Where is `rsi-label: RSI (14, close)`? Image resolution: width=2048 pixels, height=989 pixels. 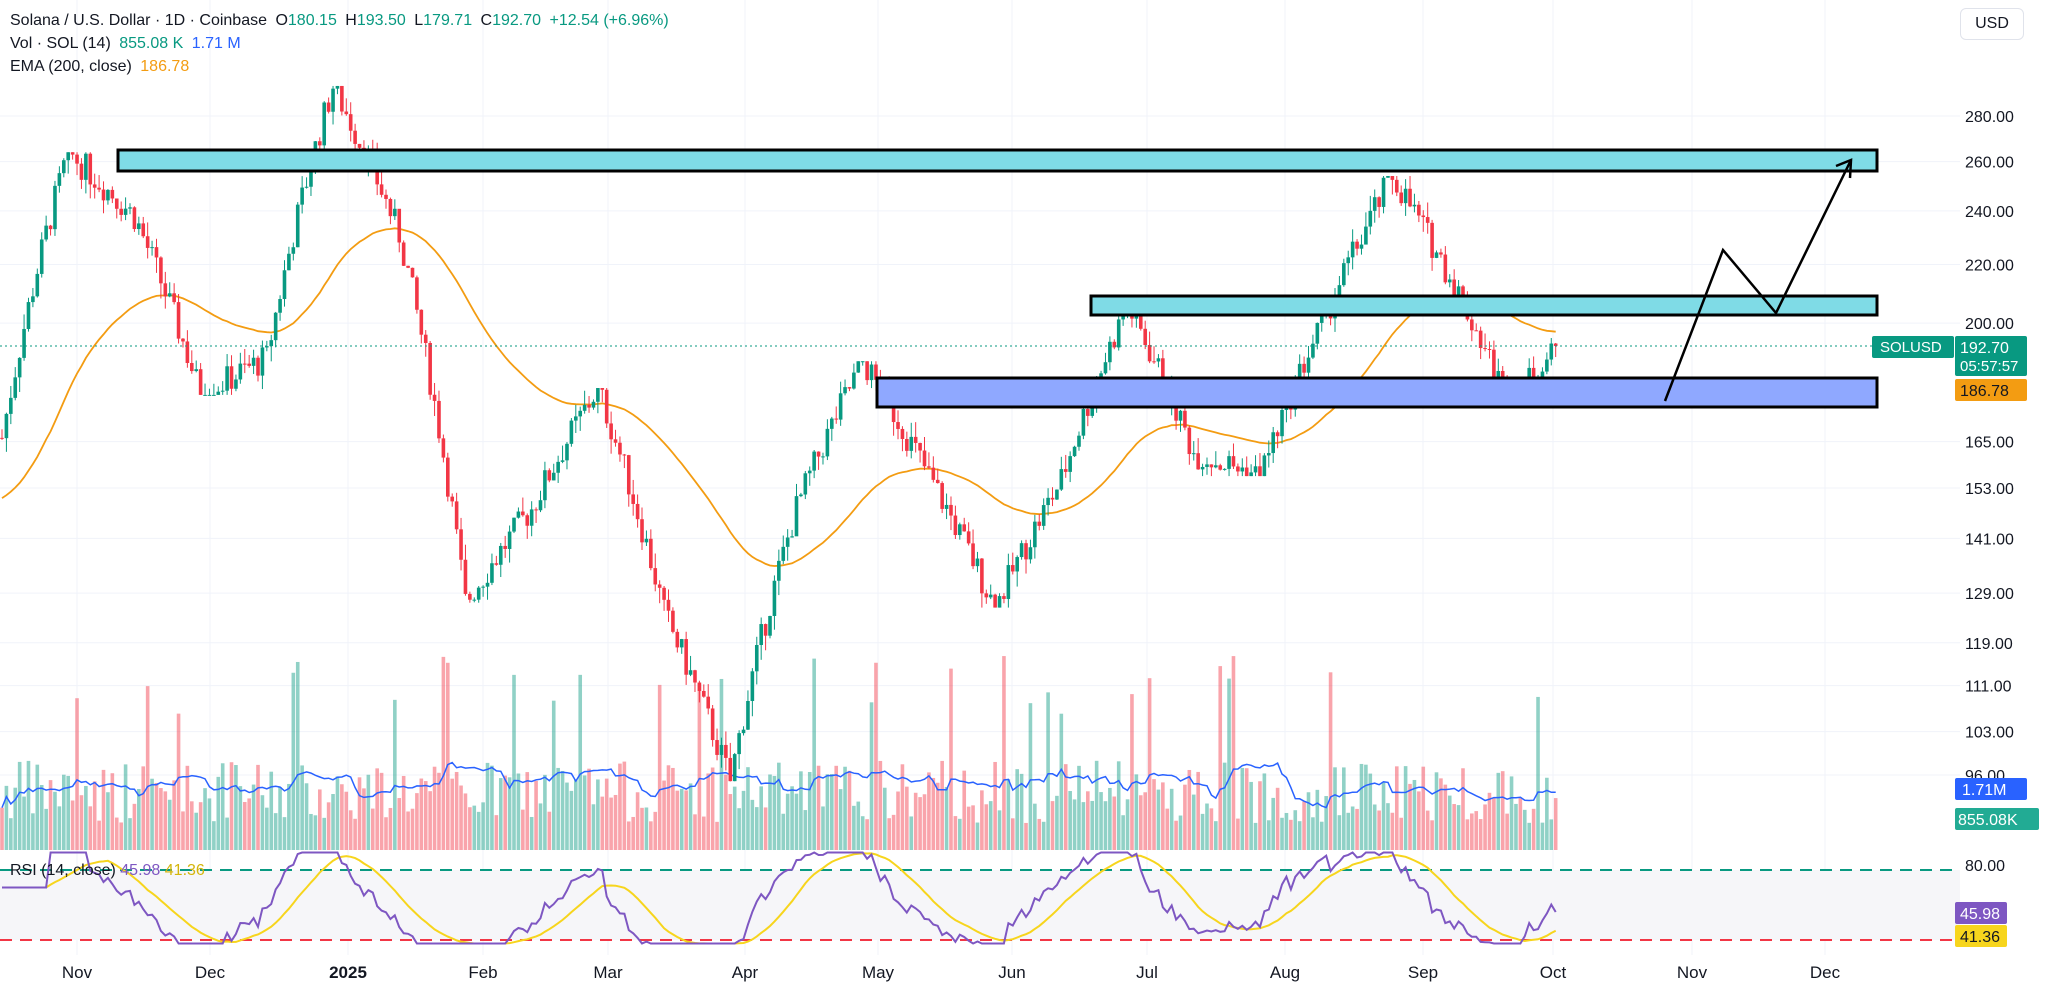
rsi-label: RSI (14, close) is located at coordinates (63, 870).